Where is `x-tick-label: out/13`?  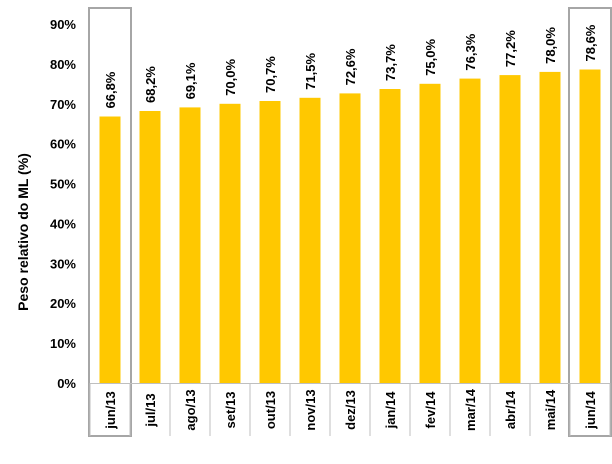 x-tick-label: out/13 is located at coordinates (270, 410).